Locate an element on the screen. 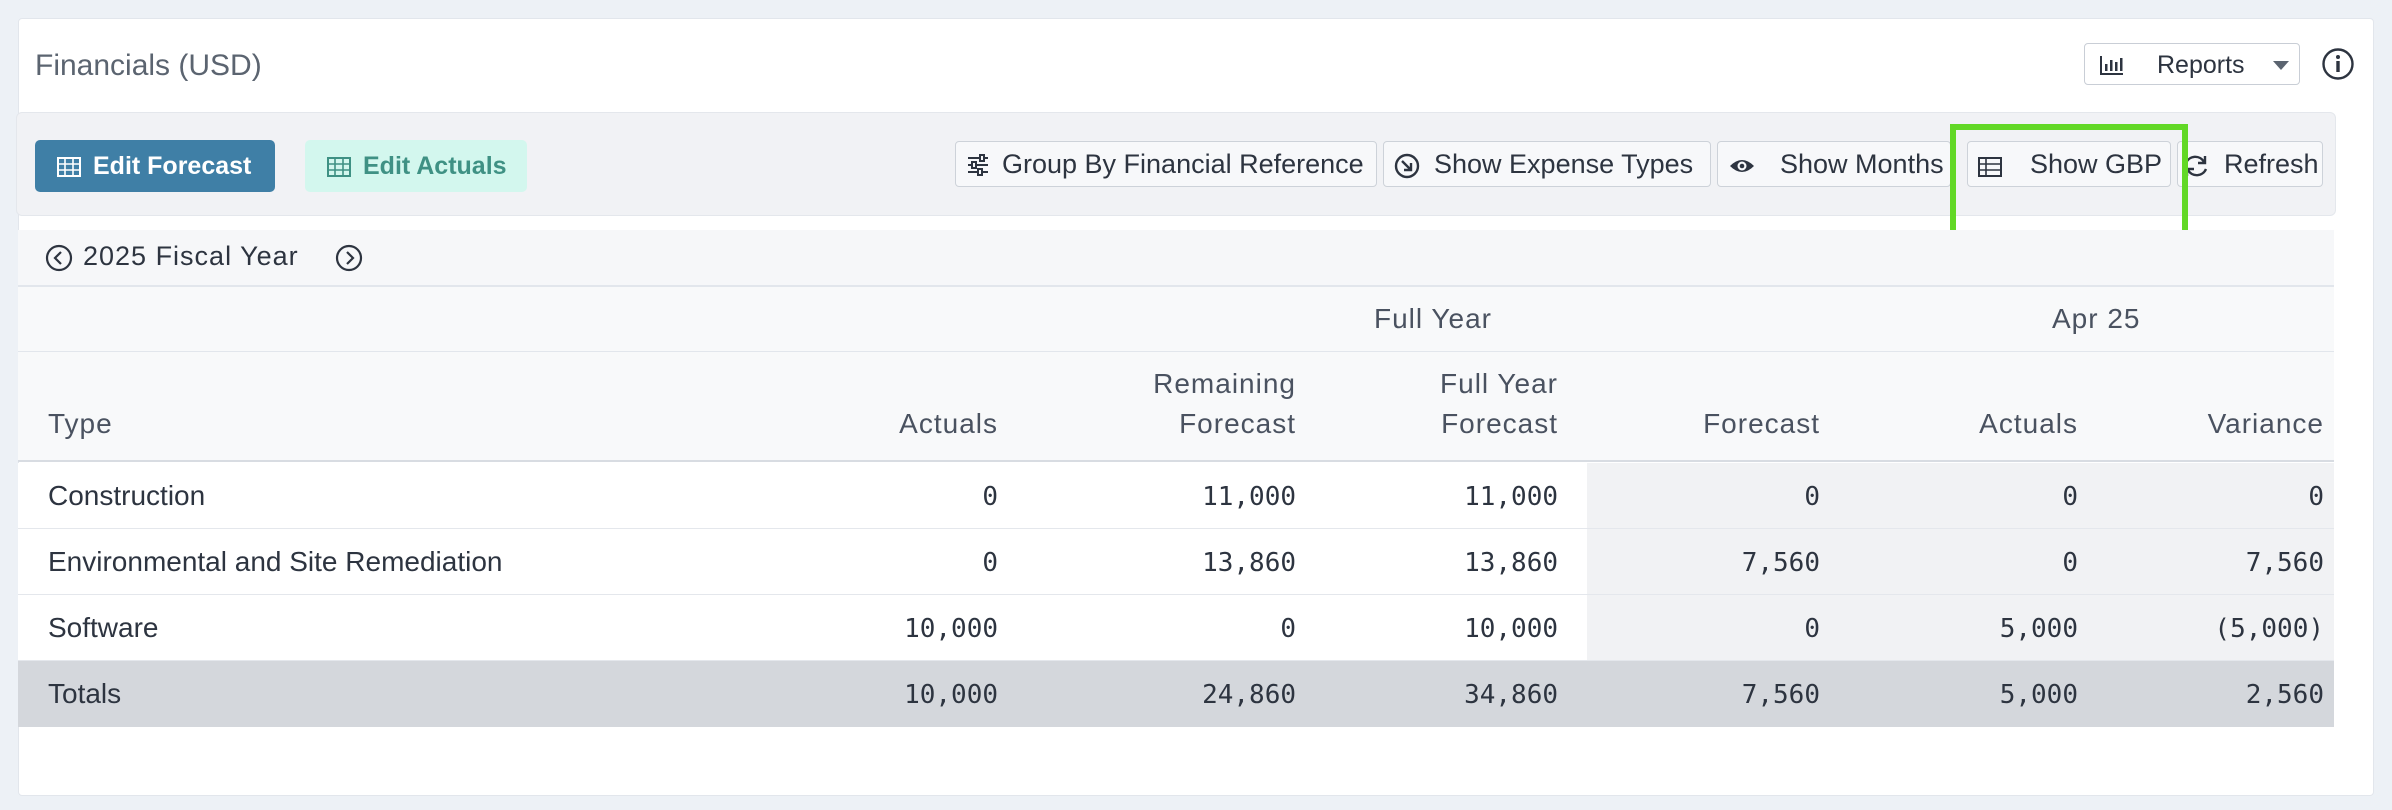 The width and height of the screenshot is (2392, 810). fiscal-year-label: 2025 Fiscal Year is located at coordinates (191, 256).